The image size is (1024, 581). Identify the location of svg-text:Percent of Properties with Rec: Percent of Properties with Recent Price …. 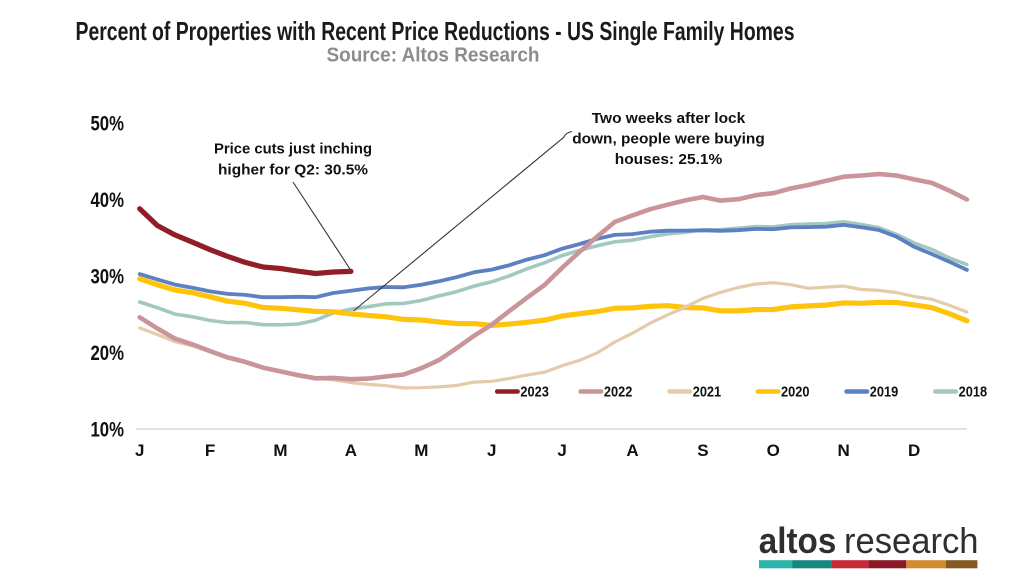
(435, 31).